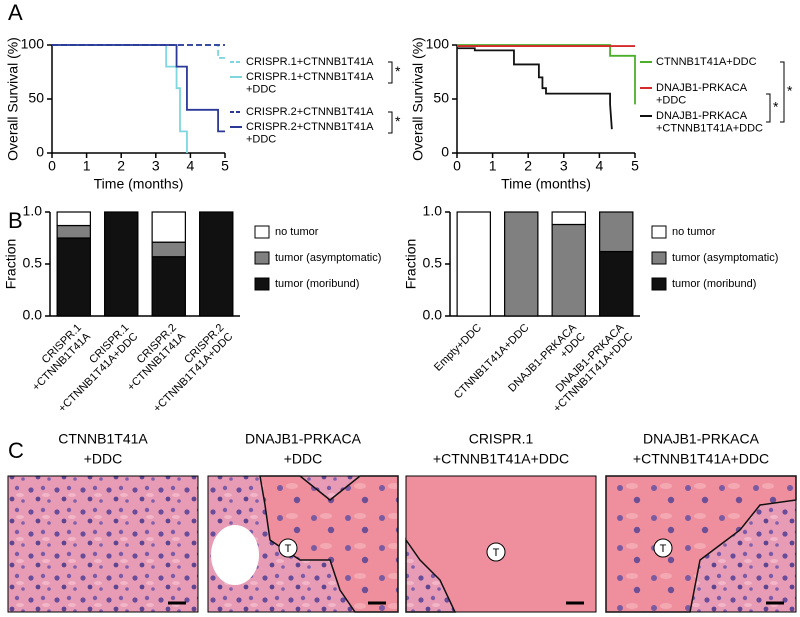 This screenshot has height=617, width=800. I want to click on panel-label: A, so click(15, 12).